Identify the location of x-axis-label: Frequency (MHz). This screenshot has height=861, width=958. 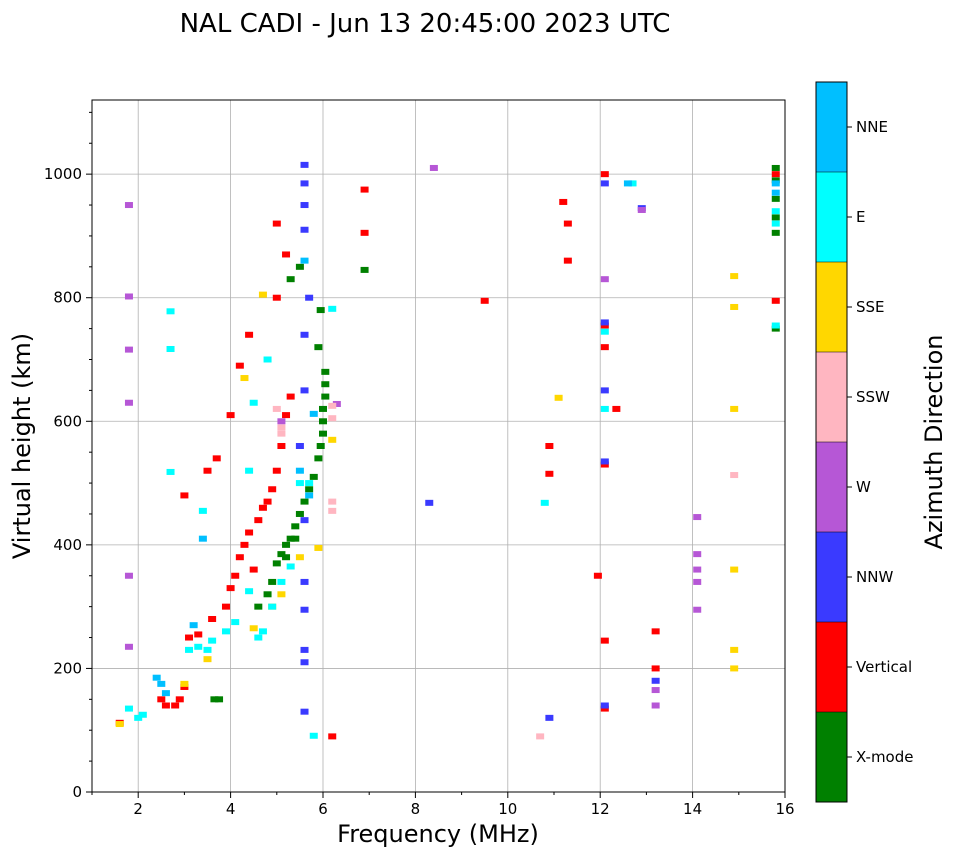
(438, 834).